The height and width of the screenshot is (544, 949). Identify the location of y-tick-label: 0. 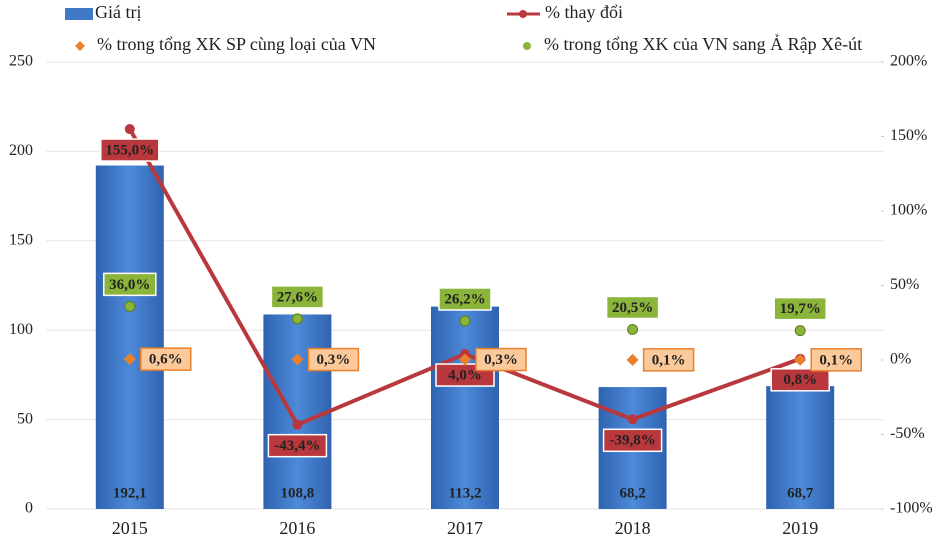
(29, 508).